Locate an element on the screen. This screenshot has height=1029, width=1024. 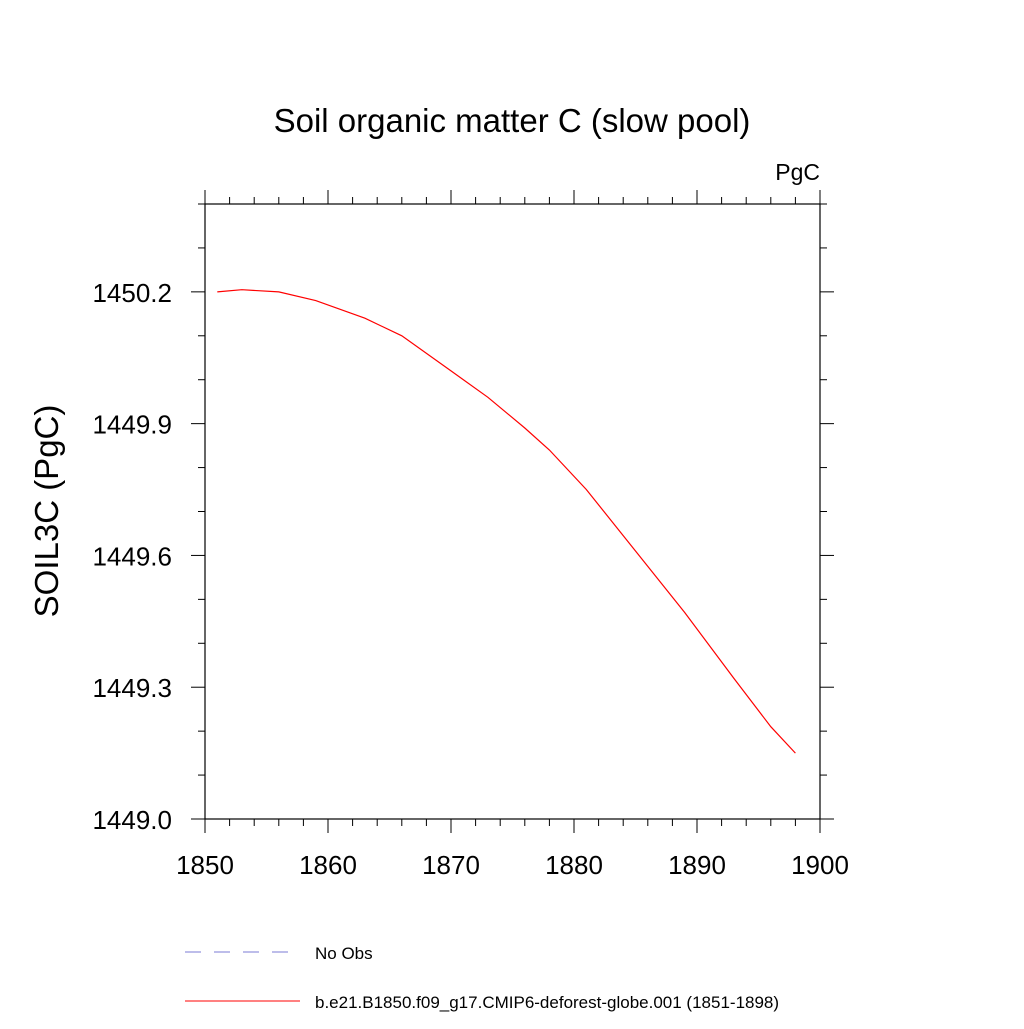
x-tick-label: 1900 is located at coordinates (820, 865).